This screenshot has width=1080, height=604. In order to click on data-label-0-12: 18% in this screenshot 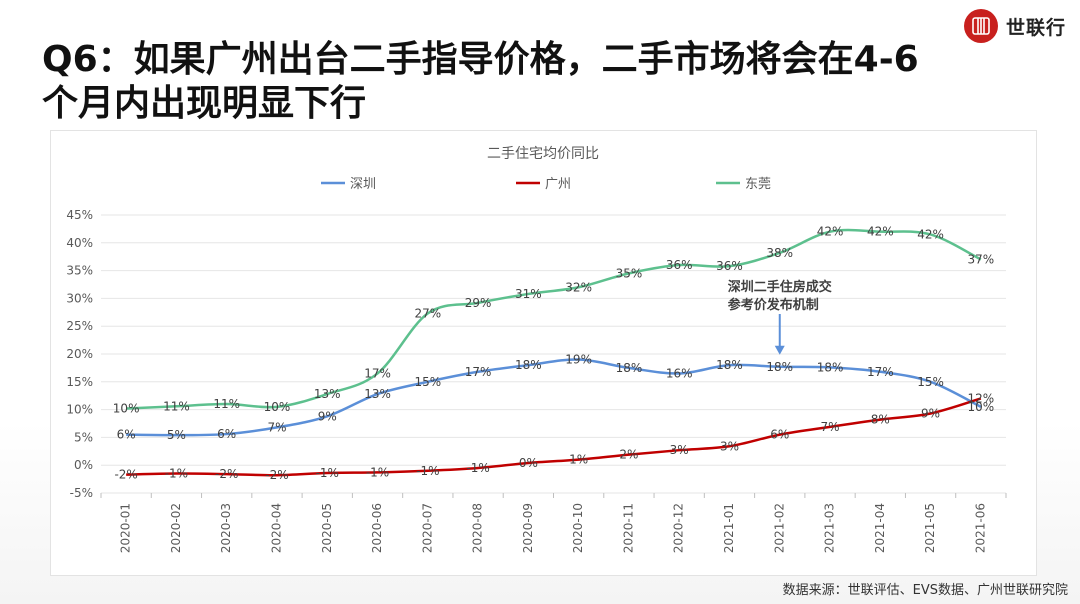, I will do `click(729, 365)`.